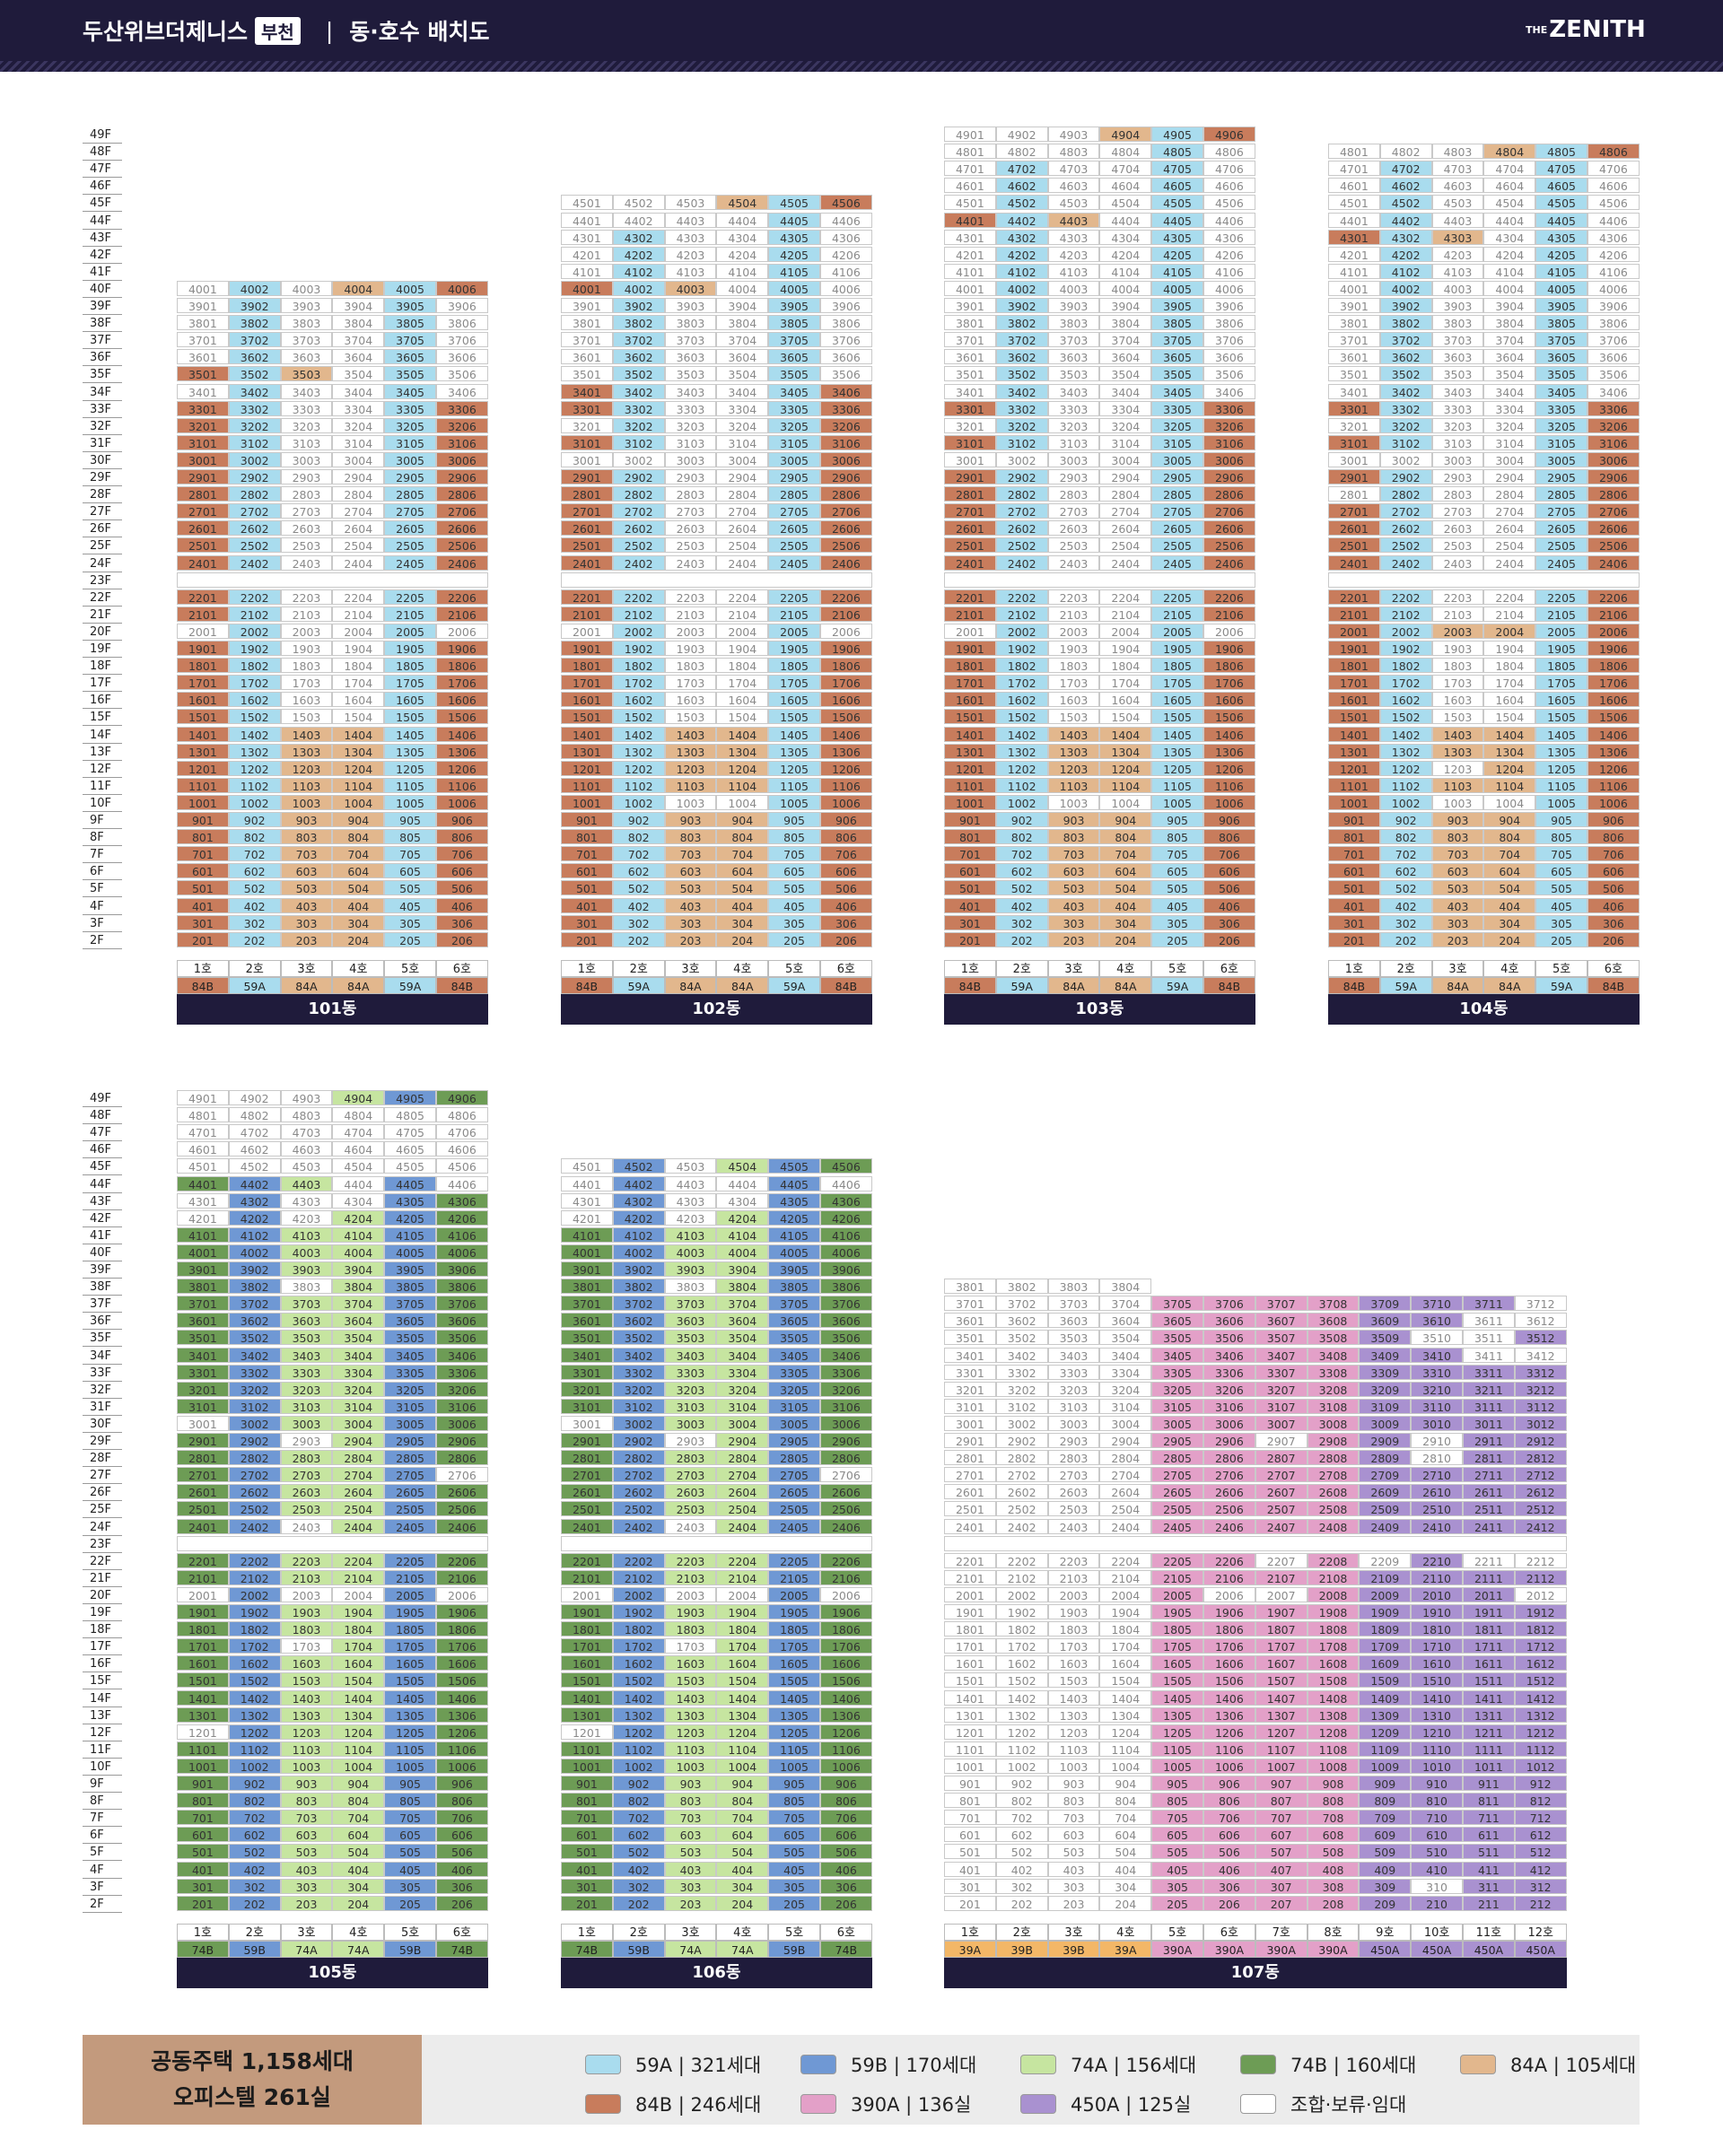 The image size is (1723, 2156). What do you see at coordinates (1073, 1697) in the screenshot?
I see `unit-cell: 1403` at bounding box center [1073, 1697].